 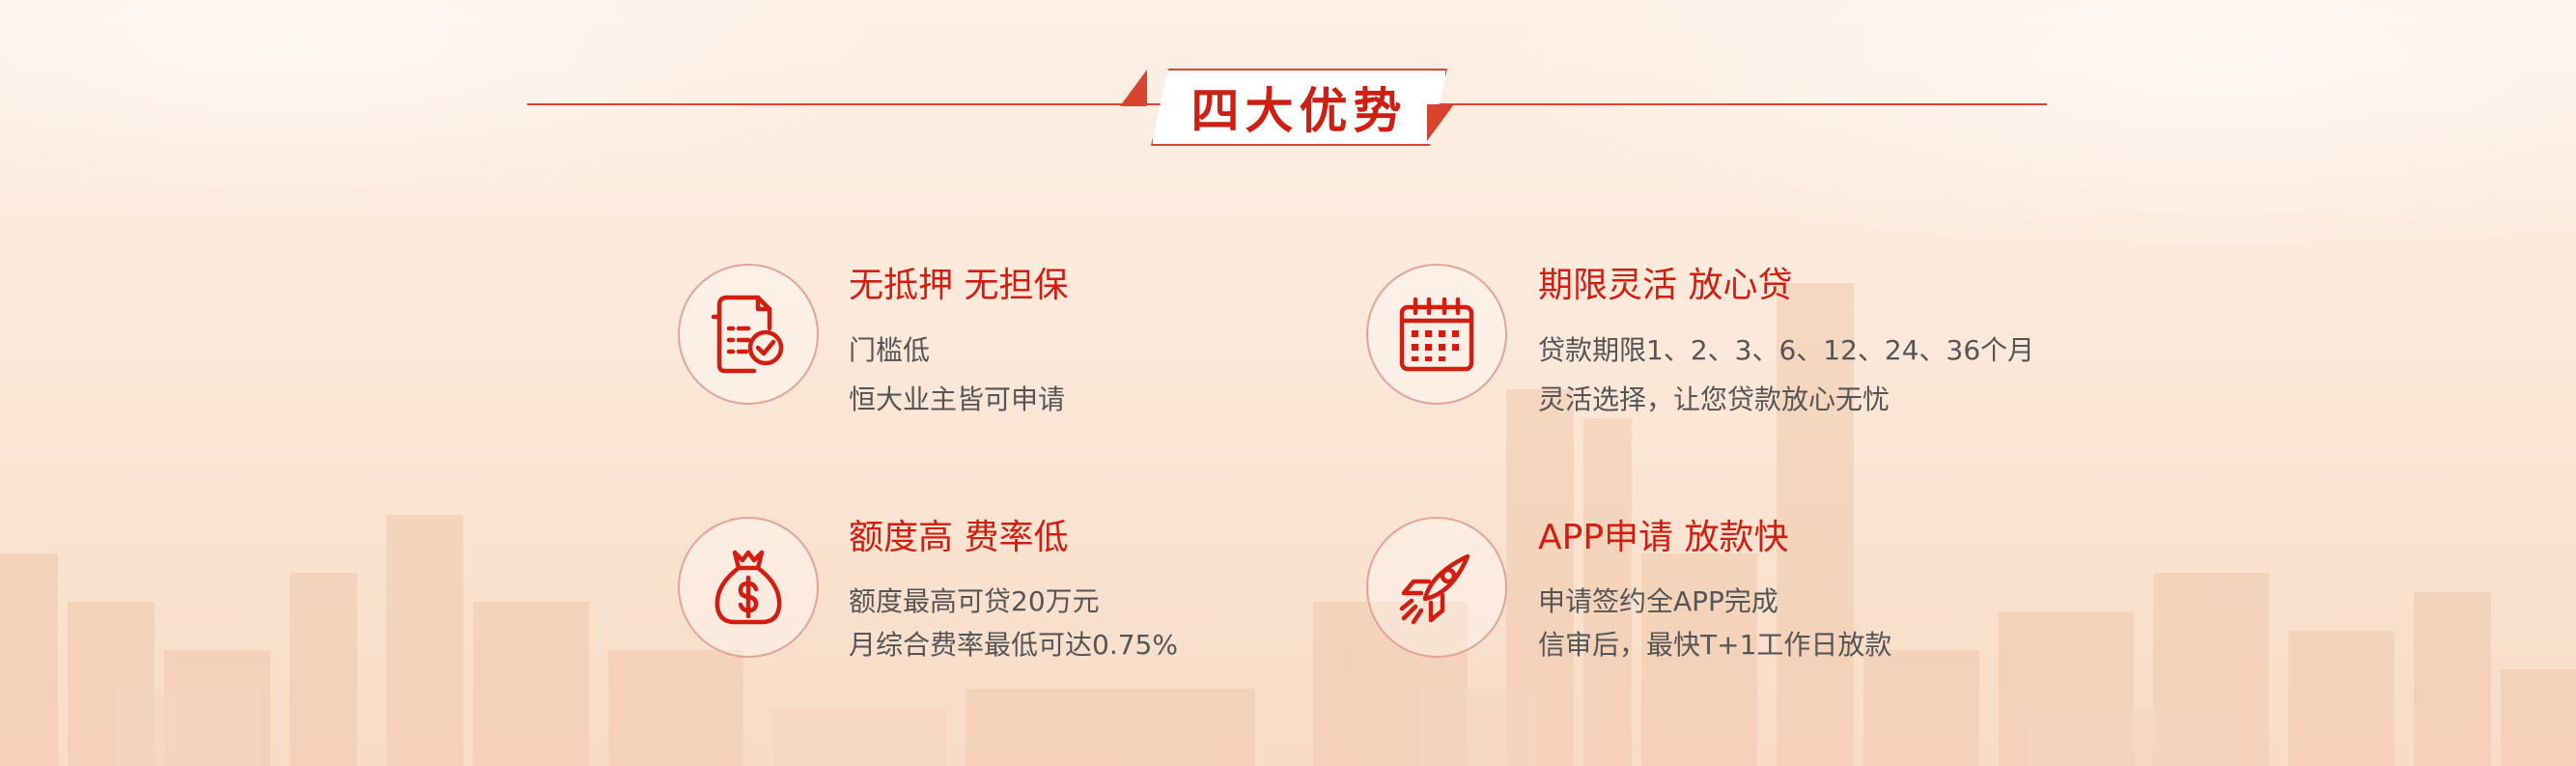 What do you see at coordinates (958, 399) in the screenshot?
I see `feature-line: 恒大业主皆可申请` at bounding box center [958, 399].